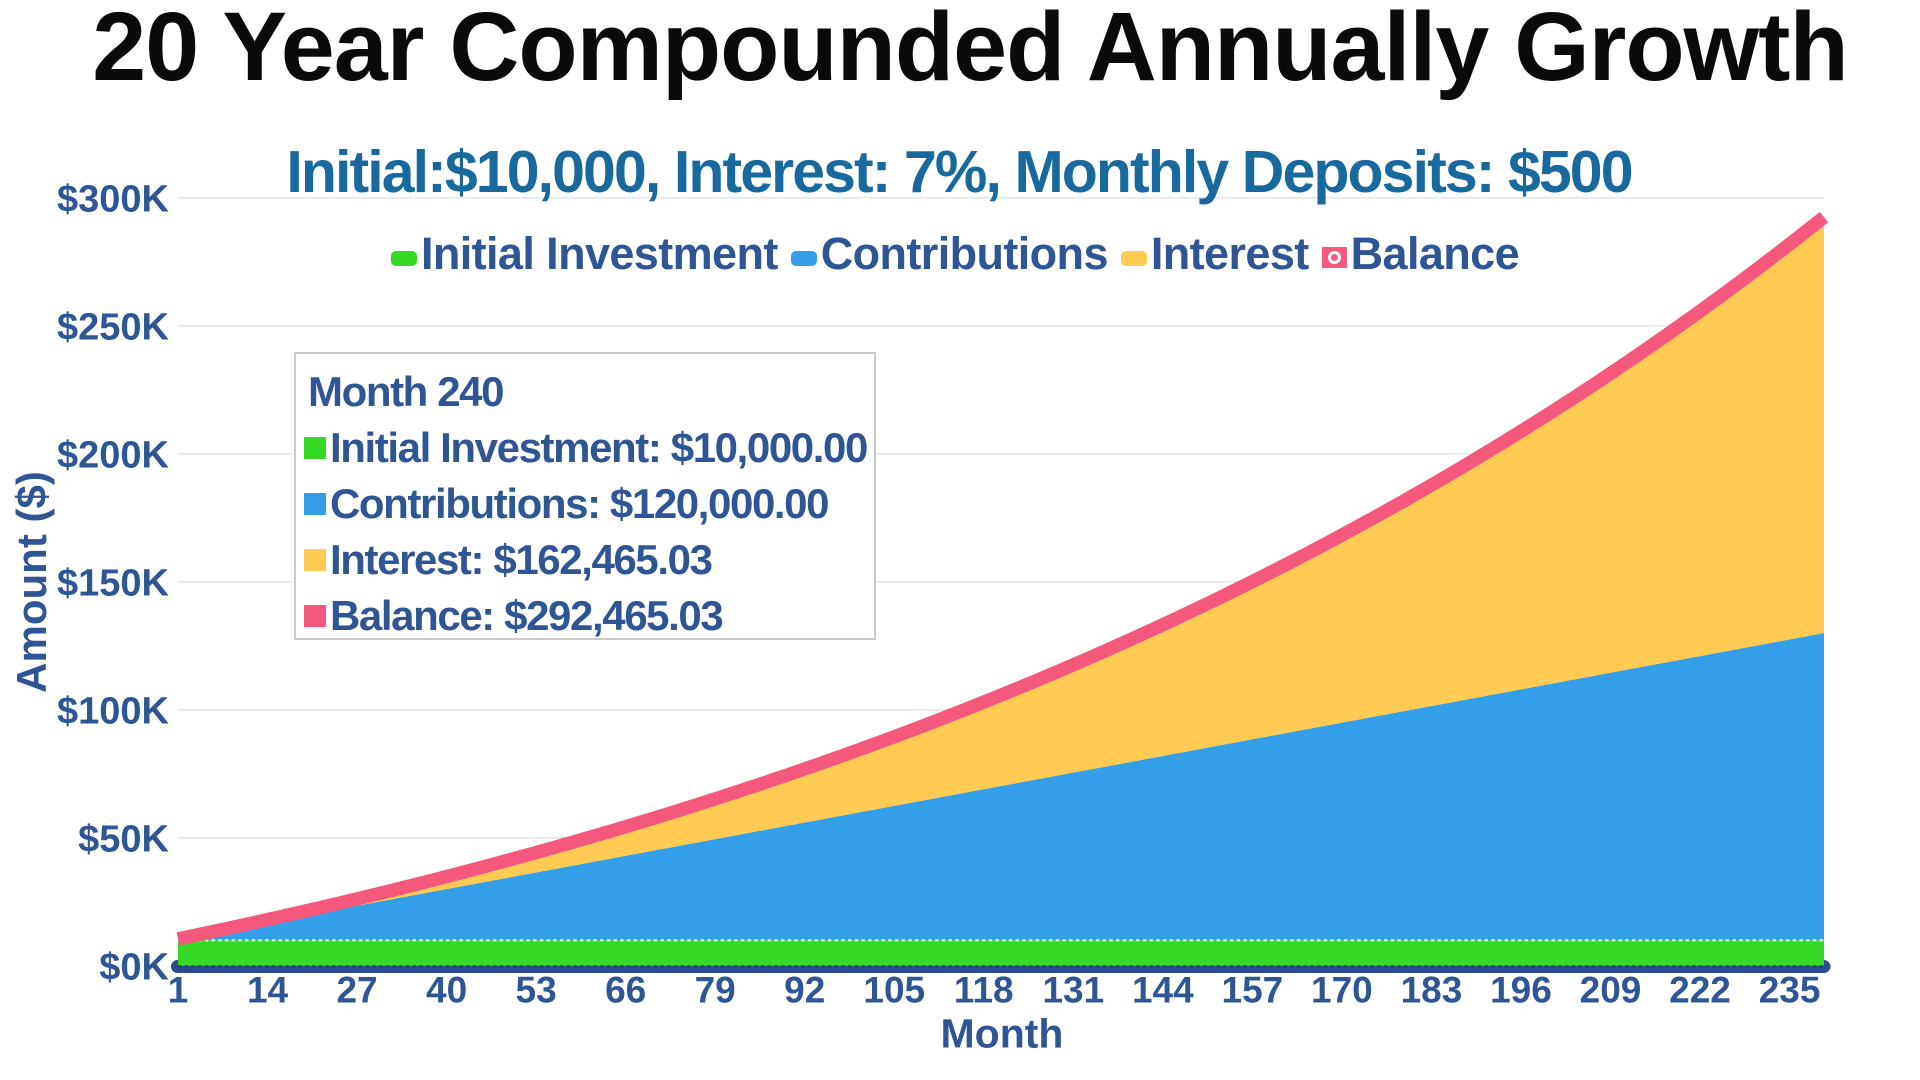 This screenshot has width=1920, height=1080. I want to click on tooltip-row-initial-investment: Initial Investment: $10,000.00, so click(586, 448).